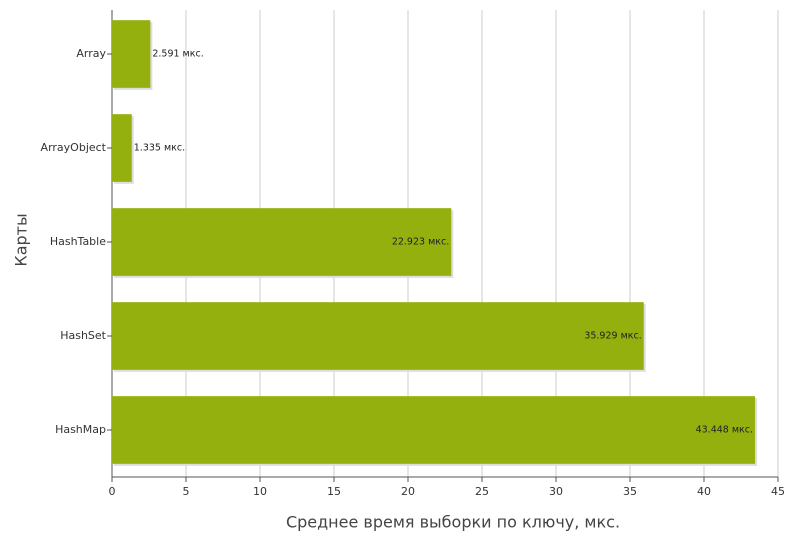 The height and width of the screenshot is (541, 788). I want to click on value-label: 1.335 мкс., so click(159, 148).